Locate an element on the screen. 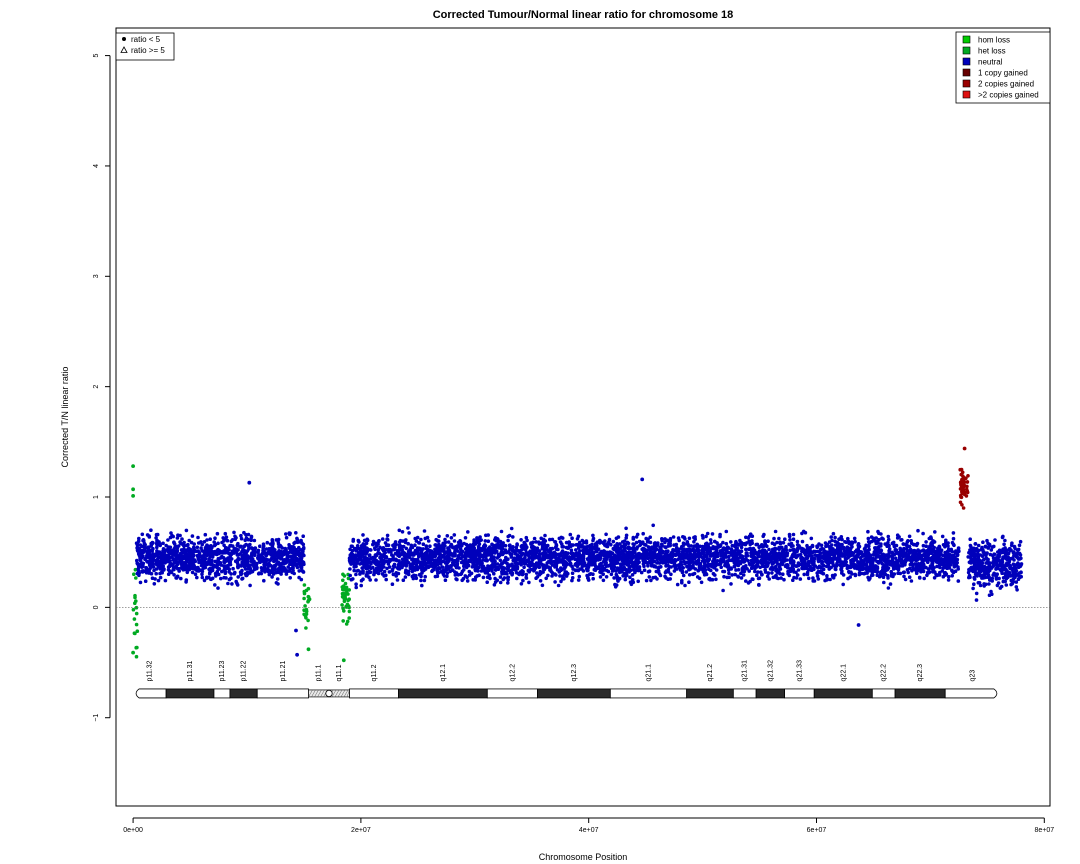  ideogram-band-label: q22.1 is located at coordinates (843, 673).